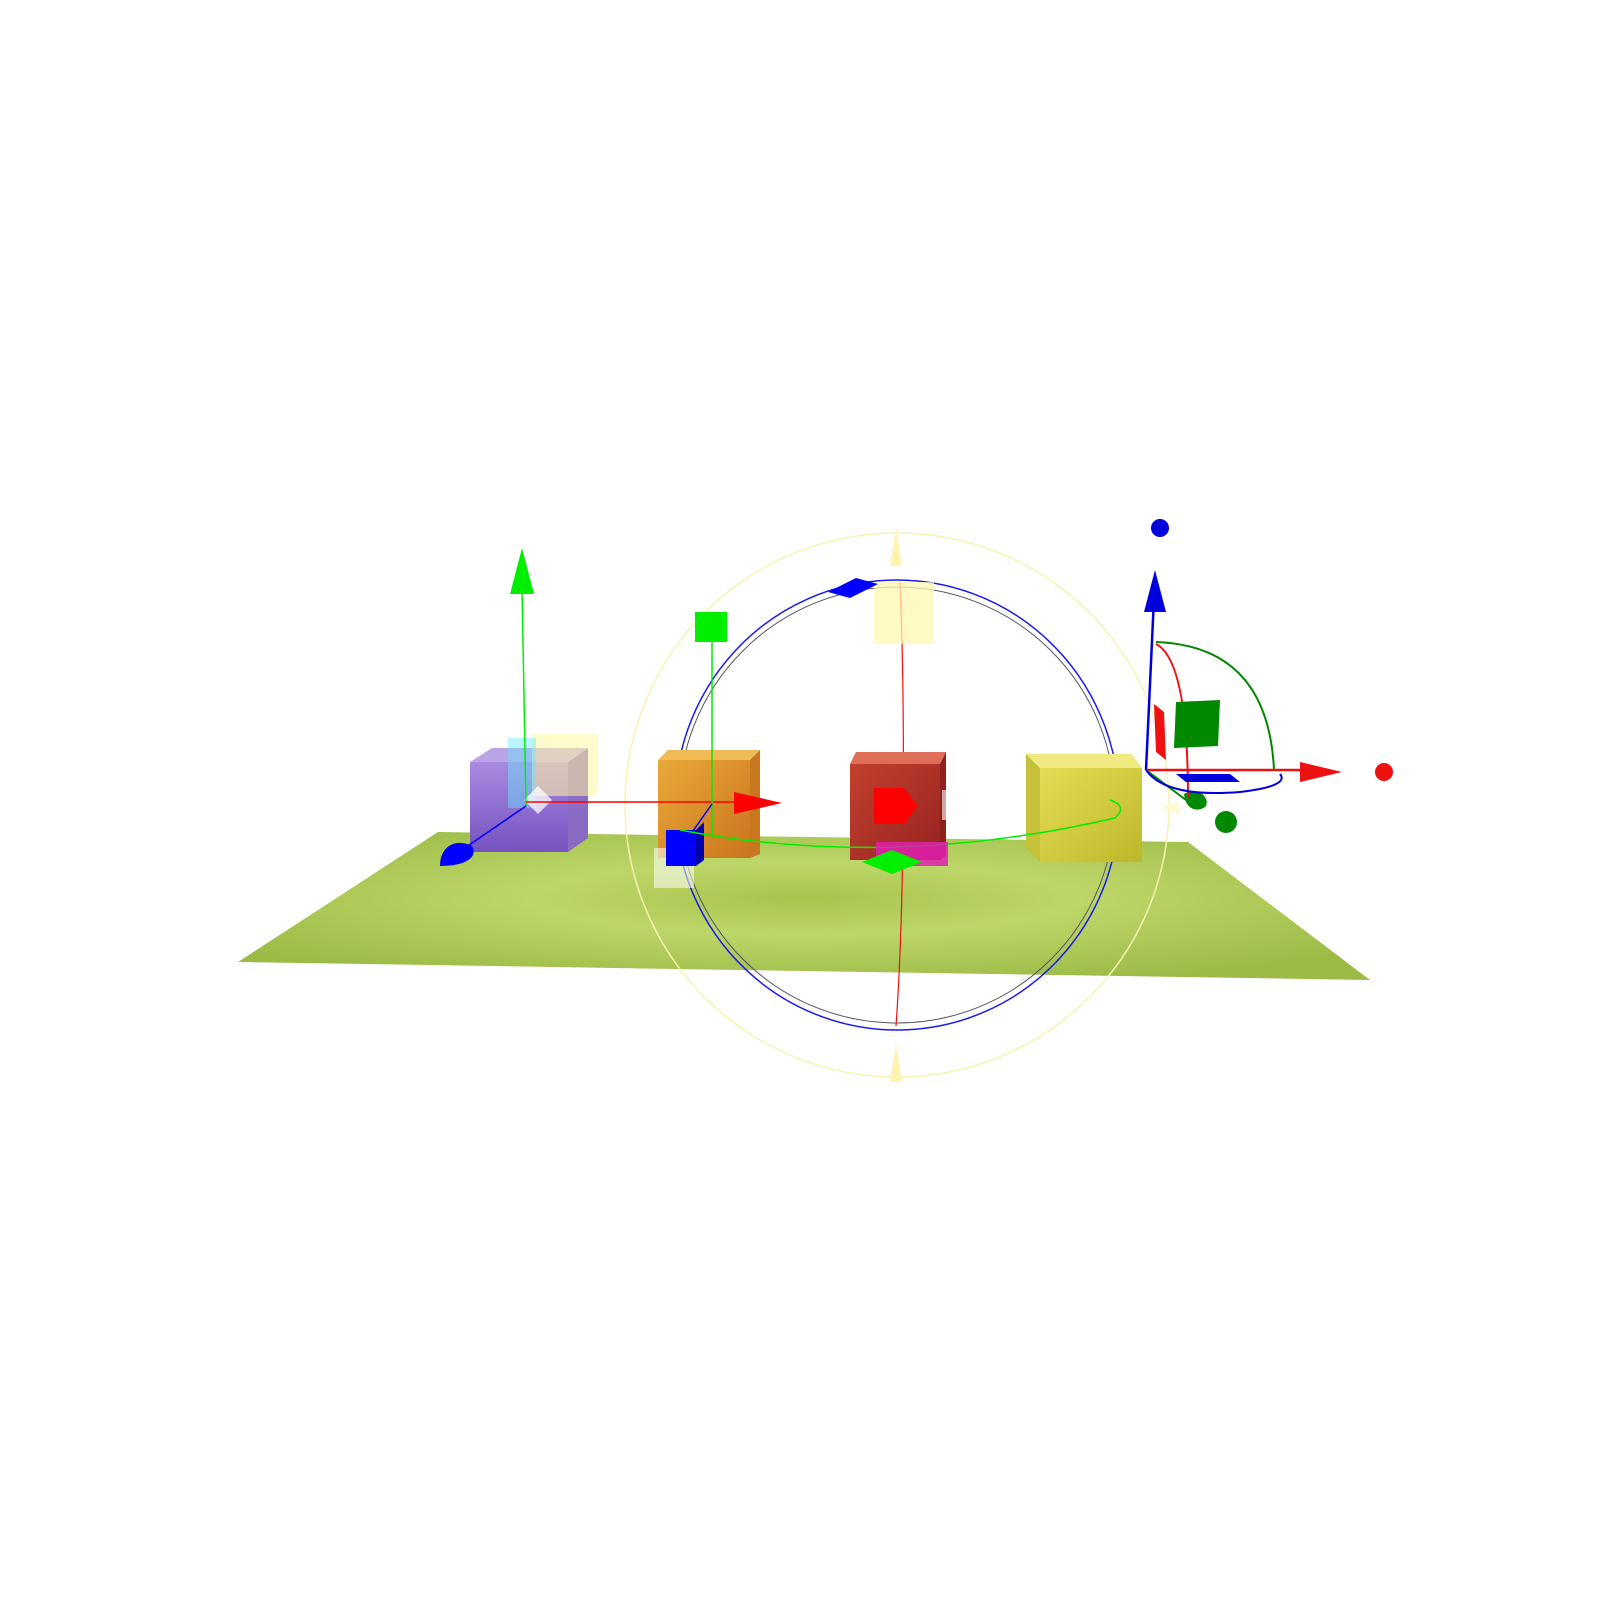 The image size is (1600, 1600). What do you see at coordinates (681, 848) in the screenshot?
I see `scale-z-box-icon` at bounding box center [681, 848].